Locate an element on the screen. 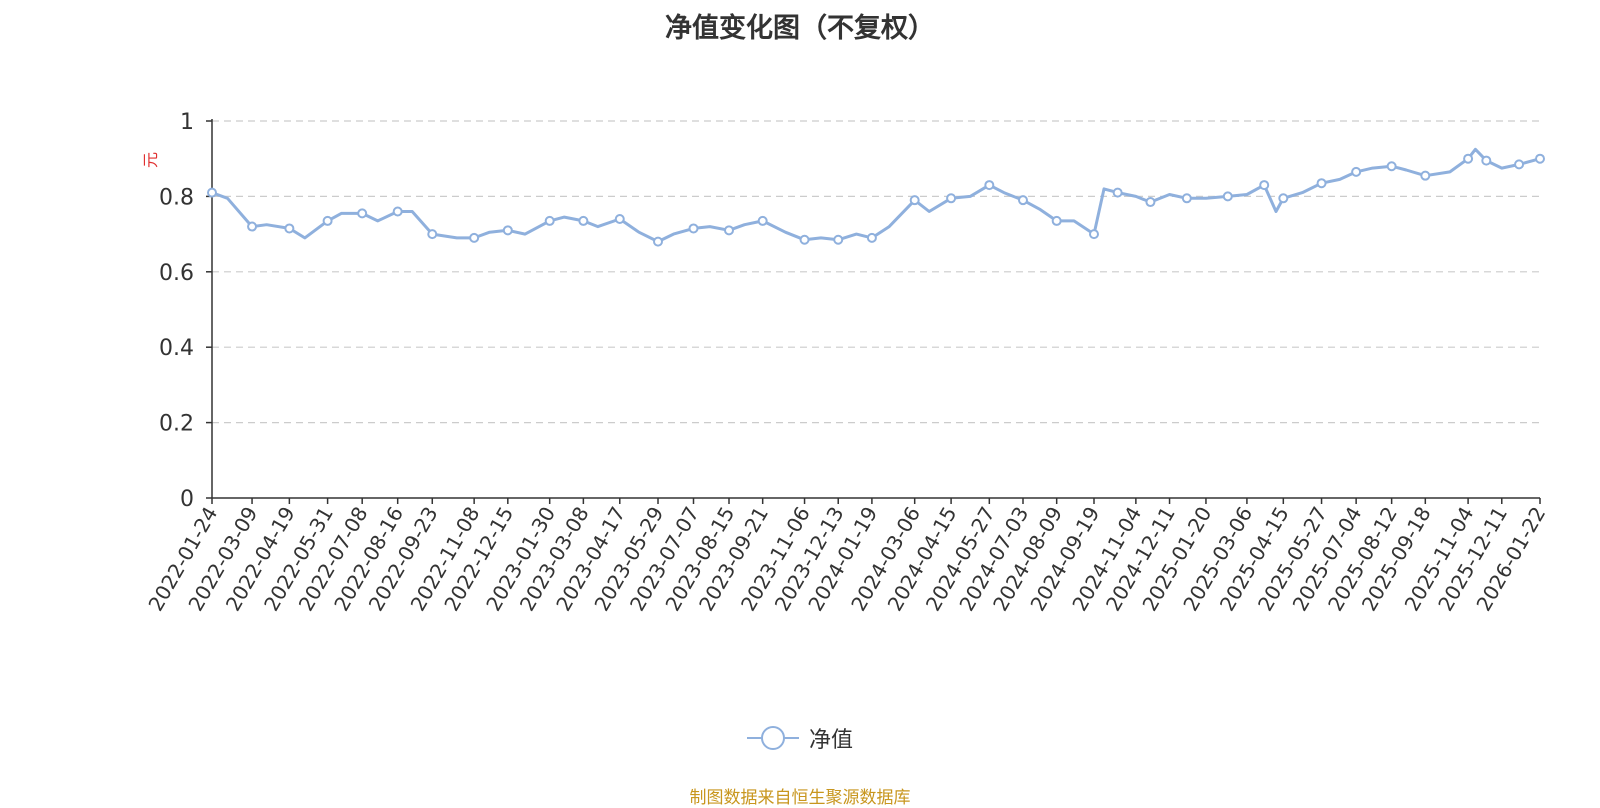 The height and width of the screenshot is (808, 1600). y-tick-label: 0 is located at coordinates (187, 499).